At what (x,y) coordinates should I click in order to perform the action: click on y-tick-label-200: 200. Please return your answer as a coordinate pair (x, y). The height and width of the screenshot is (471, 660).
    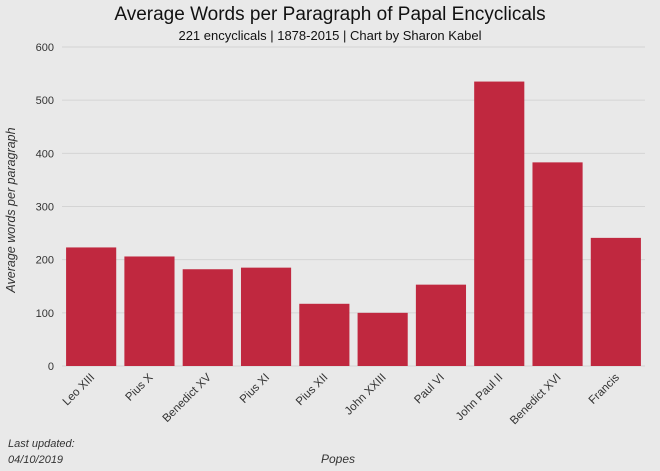
    Looking at the image, I should click on (45, 261).